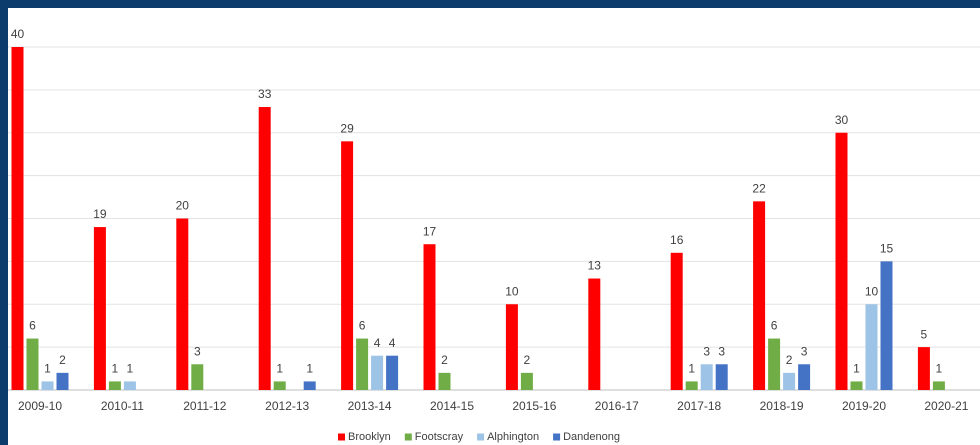  I want to click on x-tick-label: 2010-11, so click(122, 406).